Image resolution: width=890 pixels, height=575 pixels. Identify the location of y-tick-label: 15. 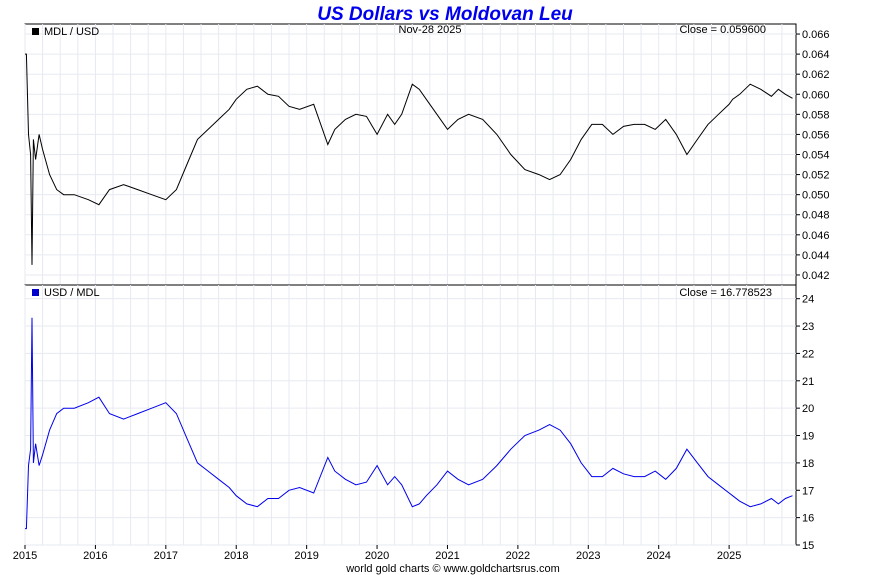
(808, 546).